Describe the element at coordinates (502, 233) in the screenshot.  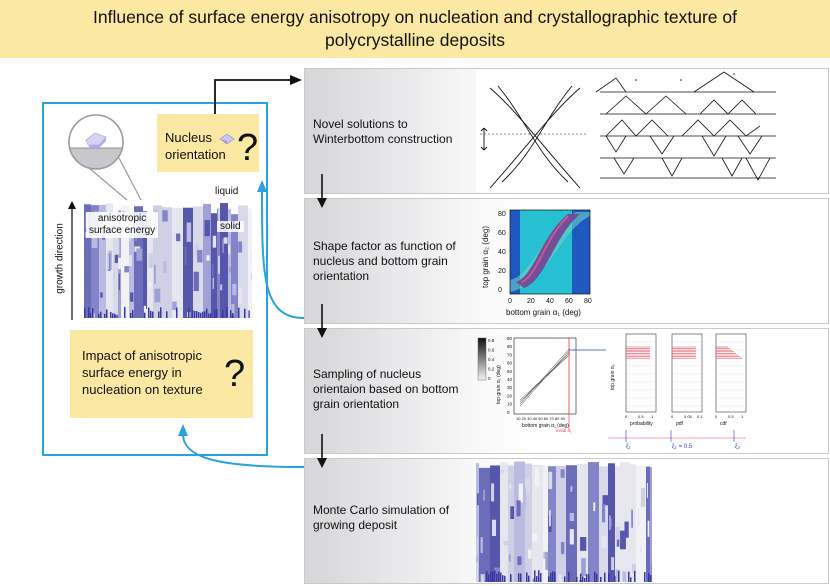
I see `shape-plot-ytick: 60` at that location.